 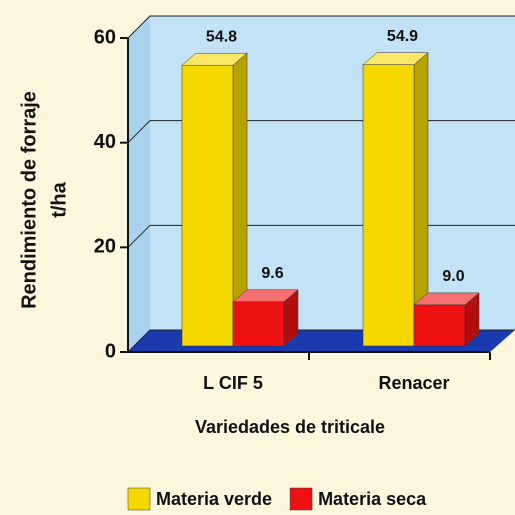 I want to click on y-axis-label: t/ha, so click(x=59, y=199).